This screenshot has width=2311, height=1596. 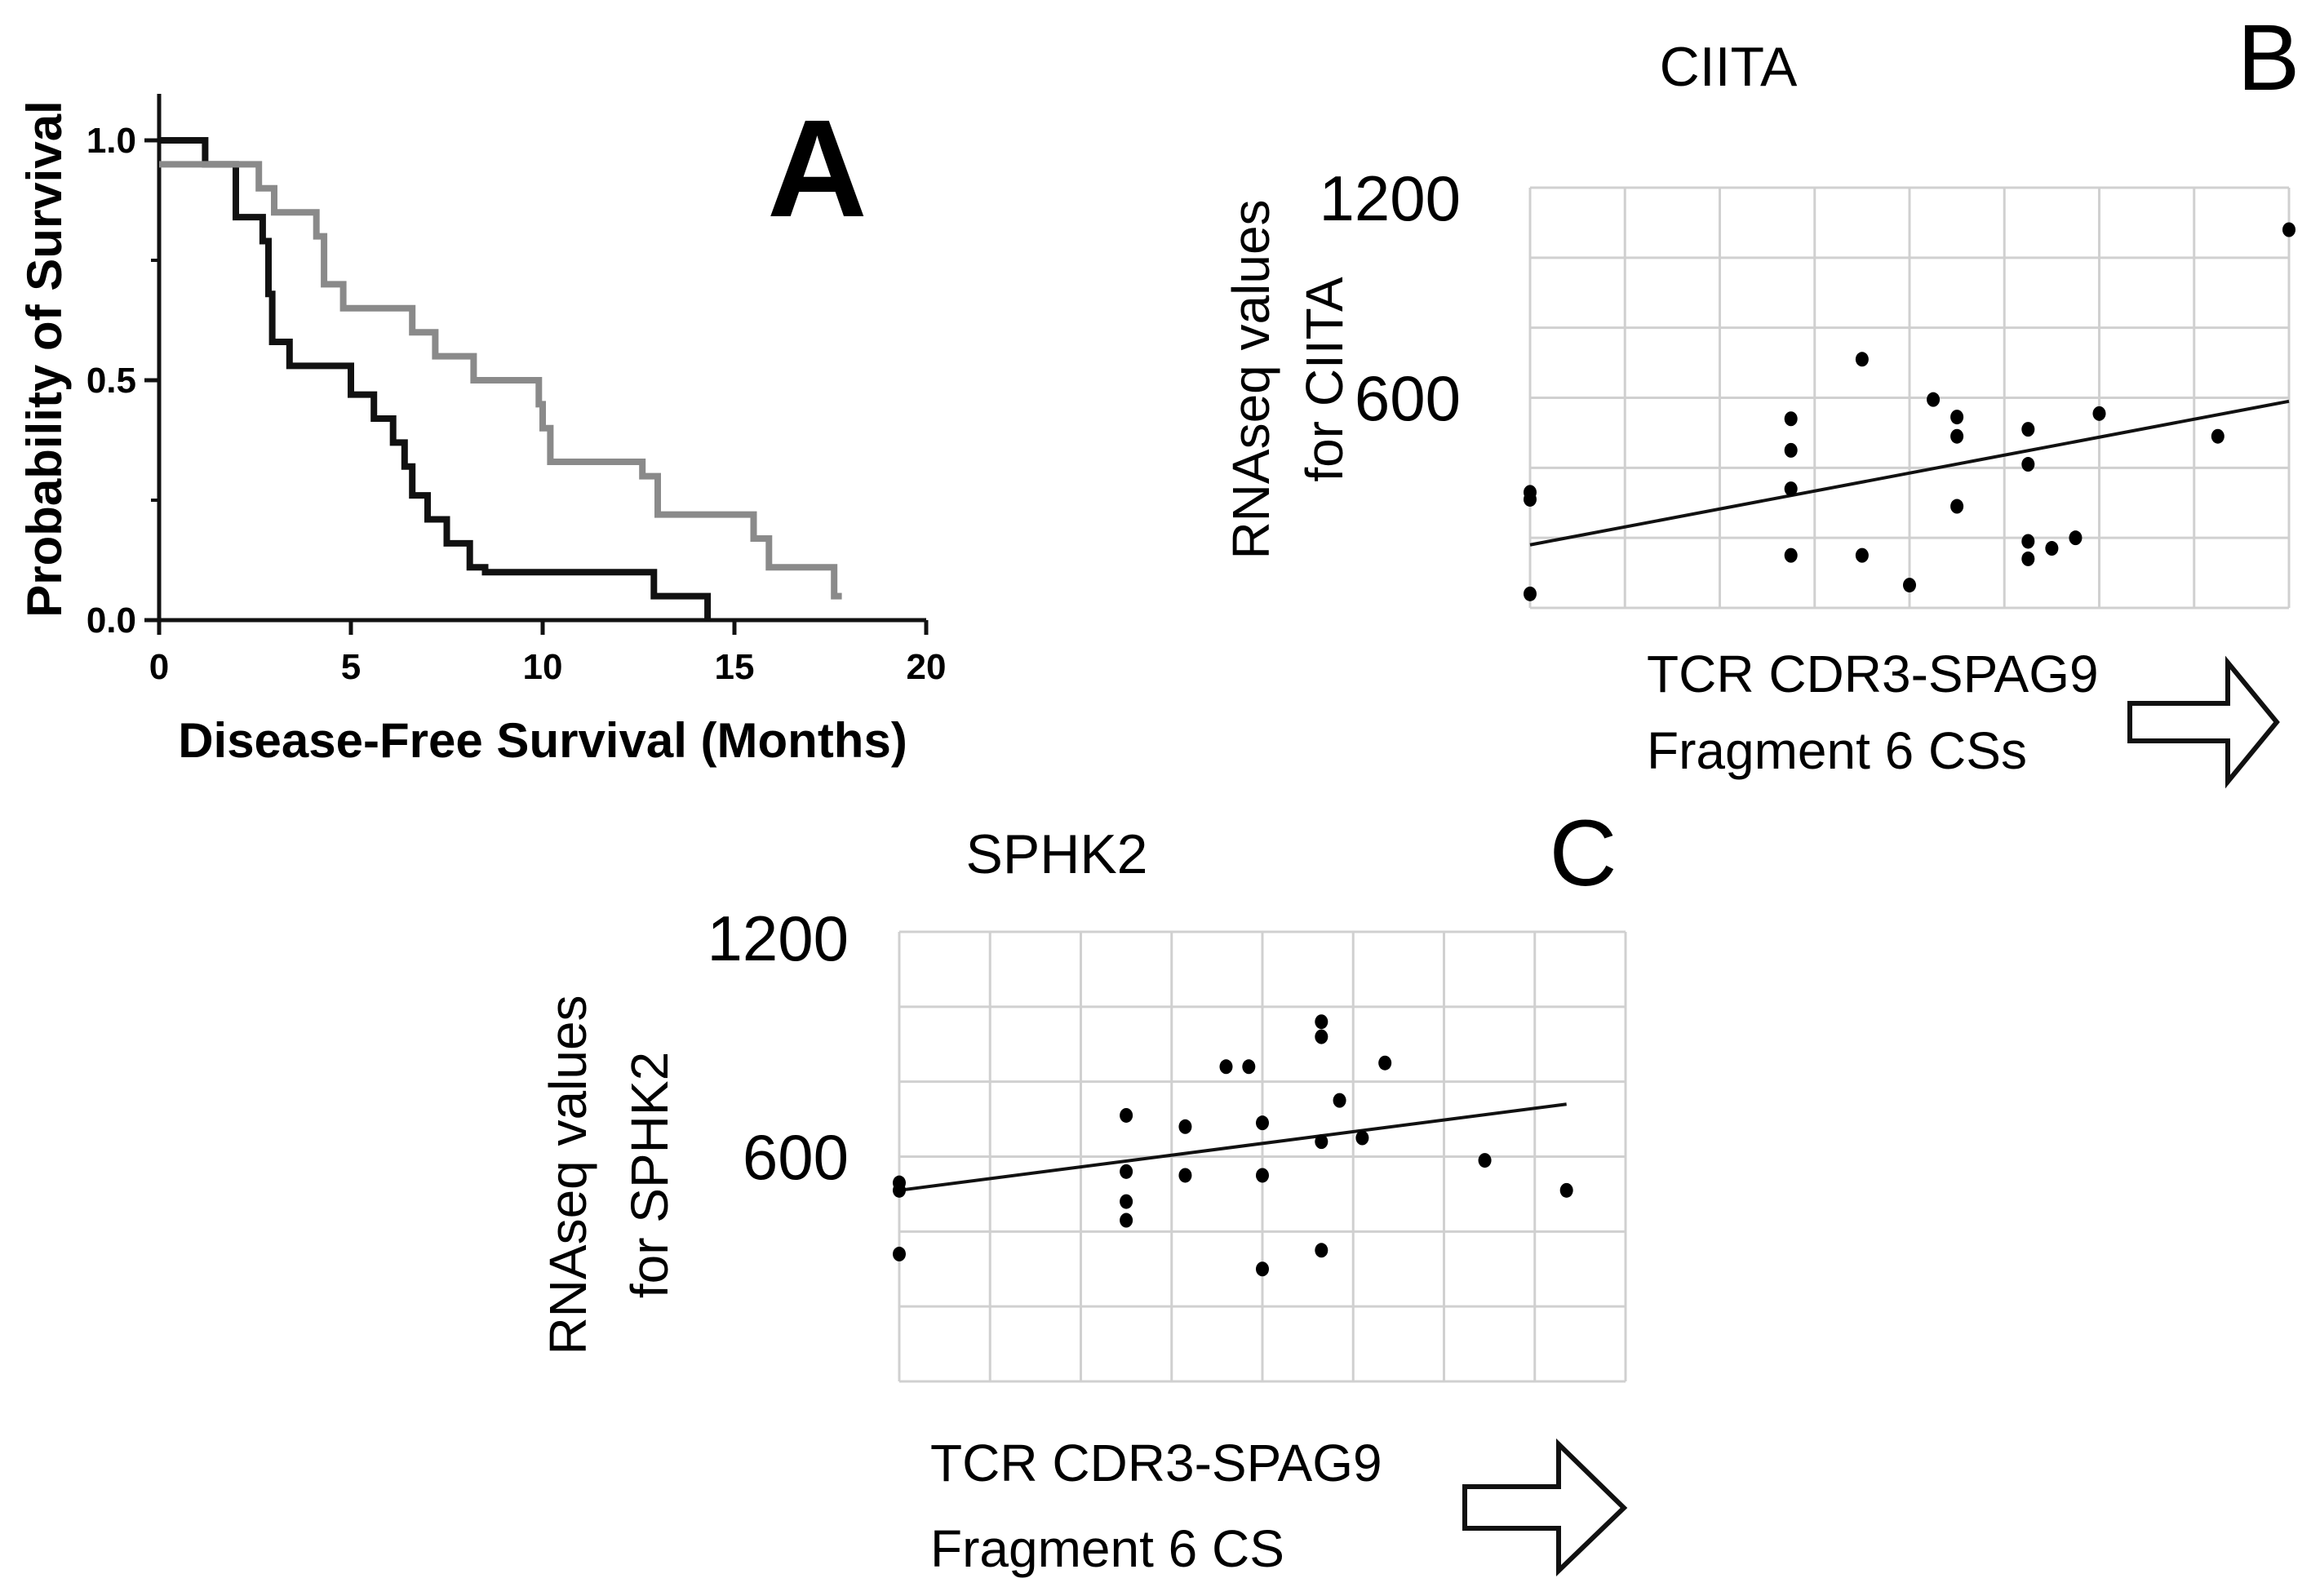 What do you see at coordinates (159, 667) in the screenshot?
I see `km-x-tick-label: 0` at bounding box center [159, 667].